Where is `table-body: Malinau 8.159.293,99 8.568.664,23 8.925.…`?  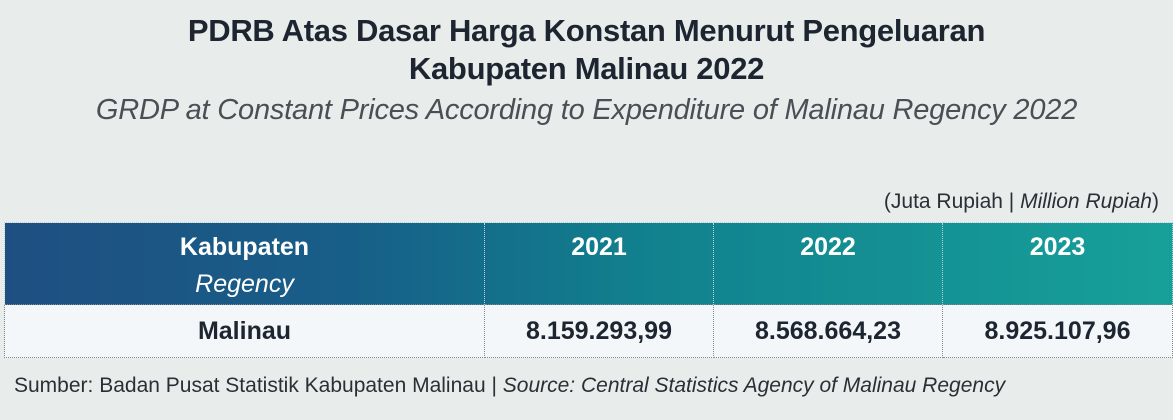 table-body: Malinau 8.159.293,99 8.568.664,23 8.925.… is located at coordinates (588, 331).